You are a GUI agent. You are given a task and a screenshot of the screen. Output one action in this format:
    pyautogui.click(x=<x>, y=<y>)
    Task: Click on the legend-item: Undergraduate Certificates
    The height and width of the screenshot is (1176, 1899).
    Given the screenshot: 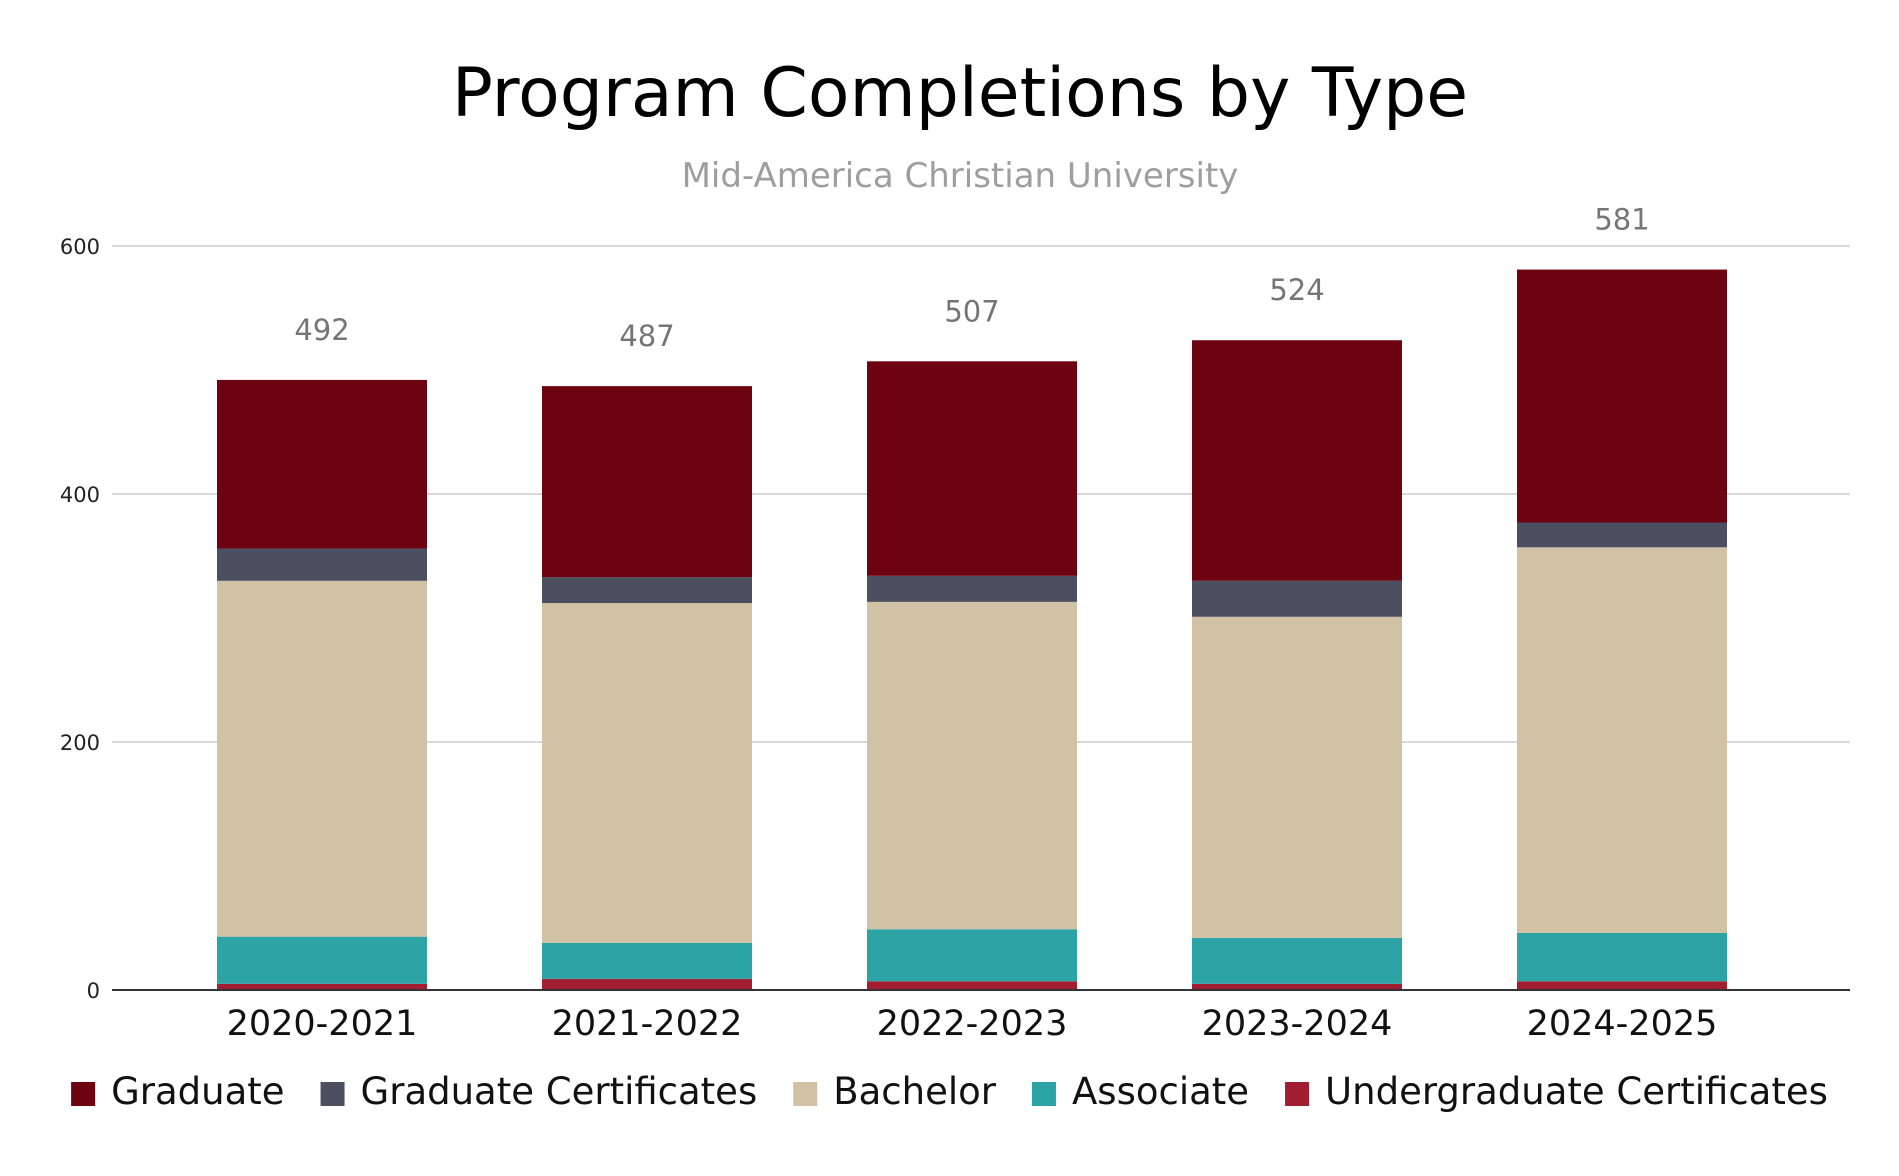 What is the action you would take?
    pyautogui.click(x=1556, y=1091)
    